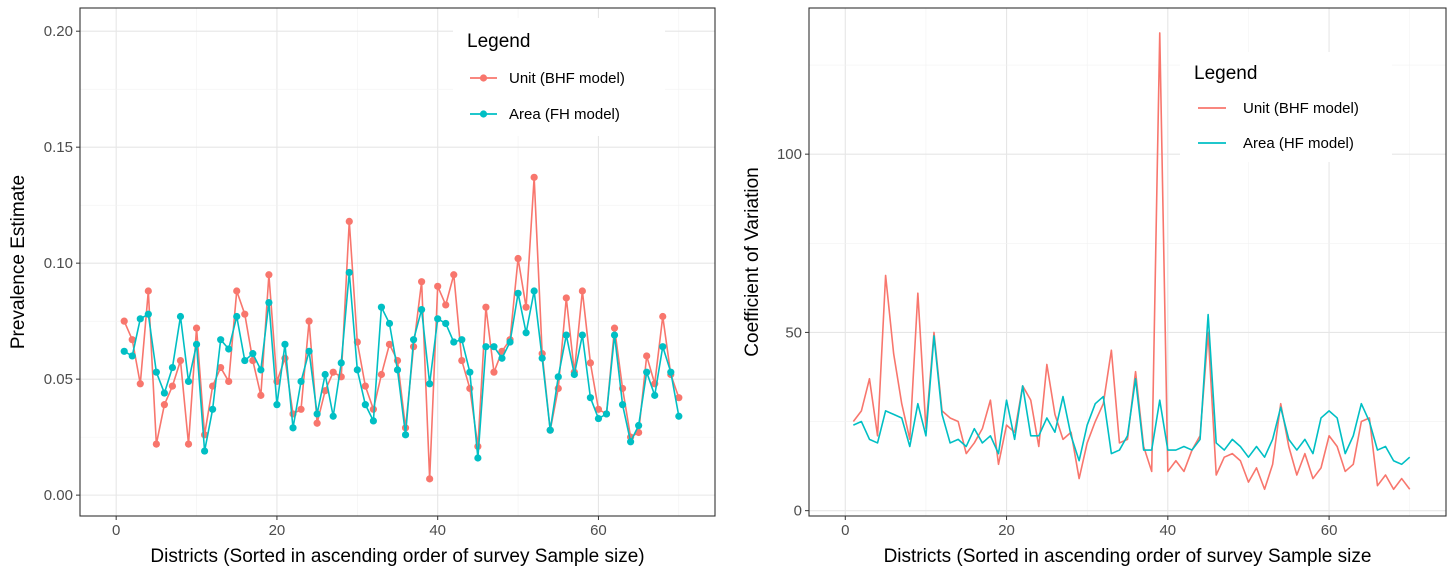 The image size is (1455, 571). I want to click on y-tick-label: 50, so click(793, 332).